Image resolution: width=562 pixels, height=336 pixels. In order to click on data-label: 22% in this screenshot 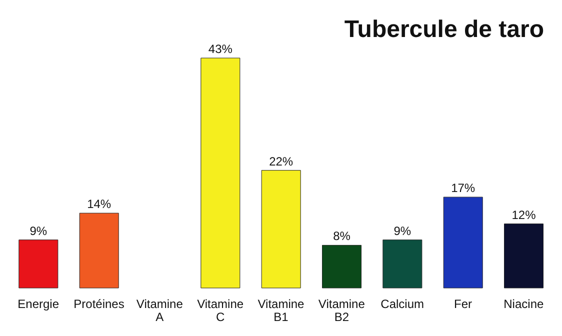, I will do `click(281, 161)`.